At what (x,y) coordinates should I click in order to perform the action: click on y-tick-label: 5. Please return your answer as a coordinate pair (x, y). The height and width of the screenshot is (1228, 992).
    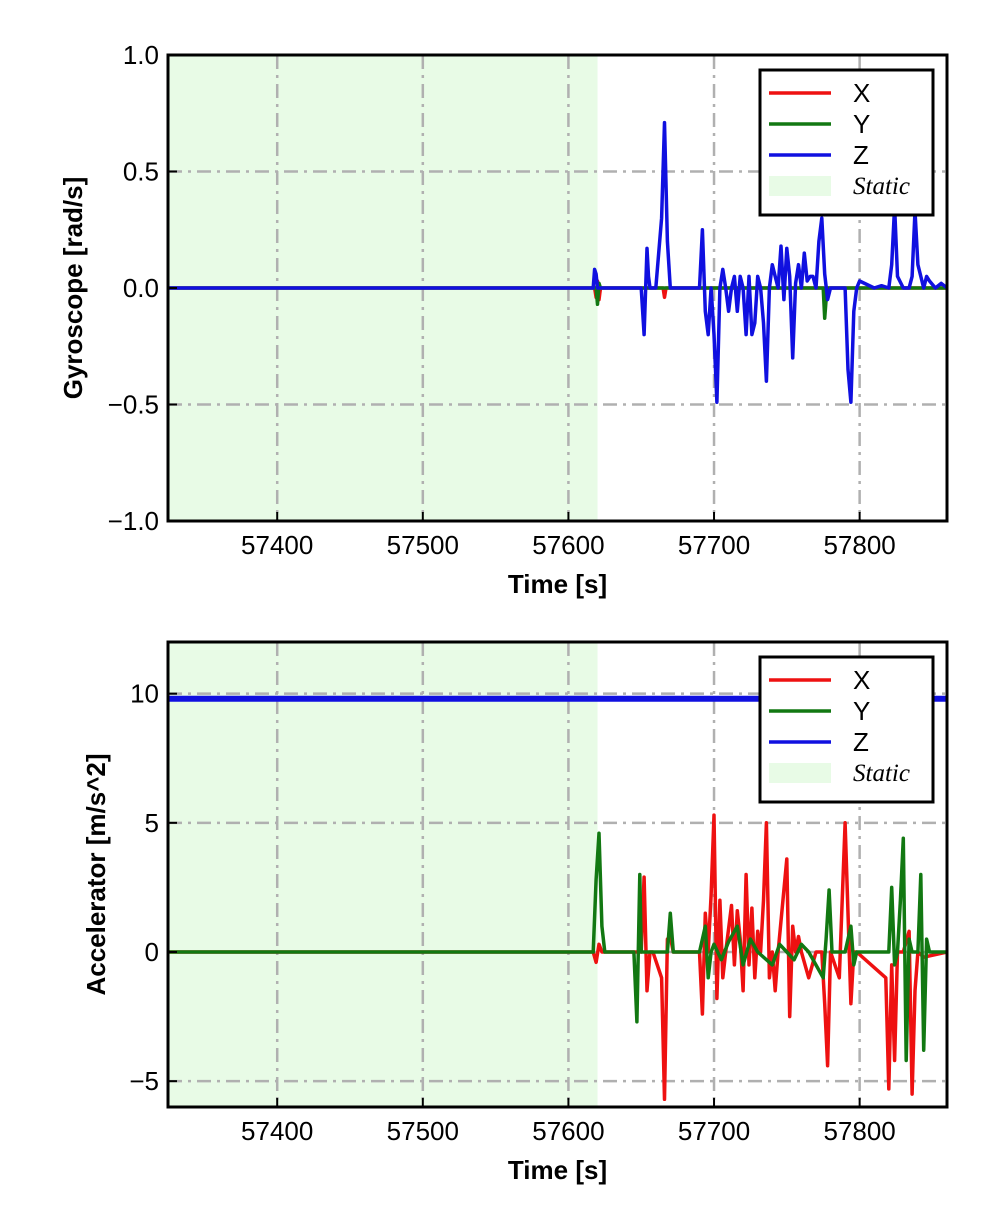
    Looking at the image, I should click on (152, 823).